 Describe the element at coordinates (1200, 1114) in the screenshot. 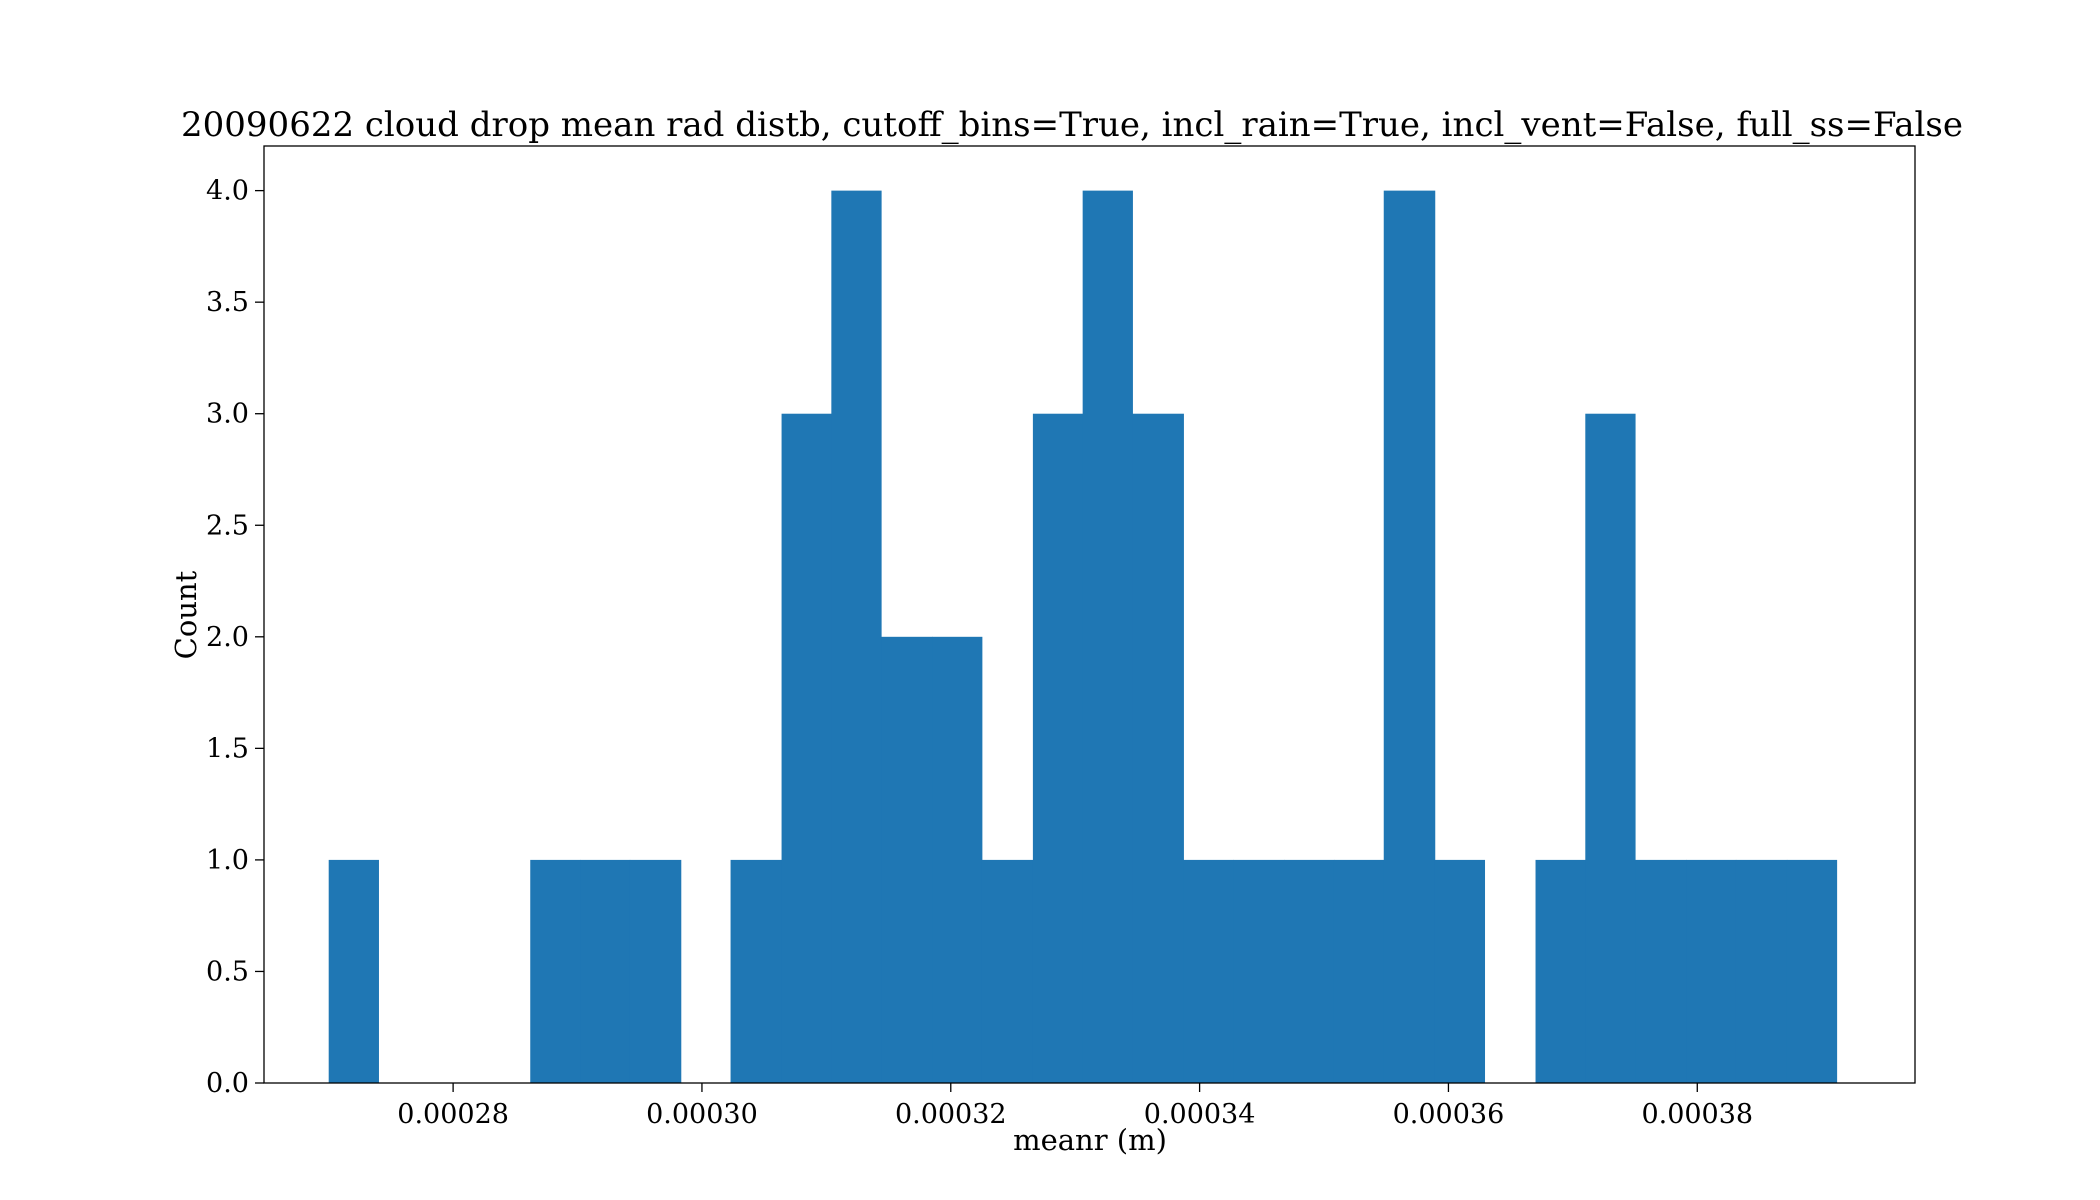

I see `x-tick-label: 0.00034` at that location.